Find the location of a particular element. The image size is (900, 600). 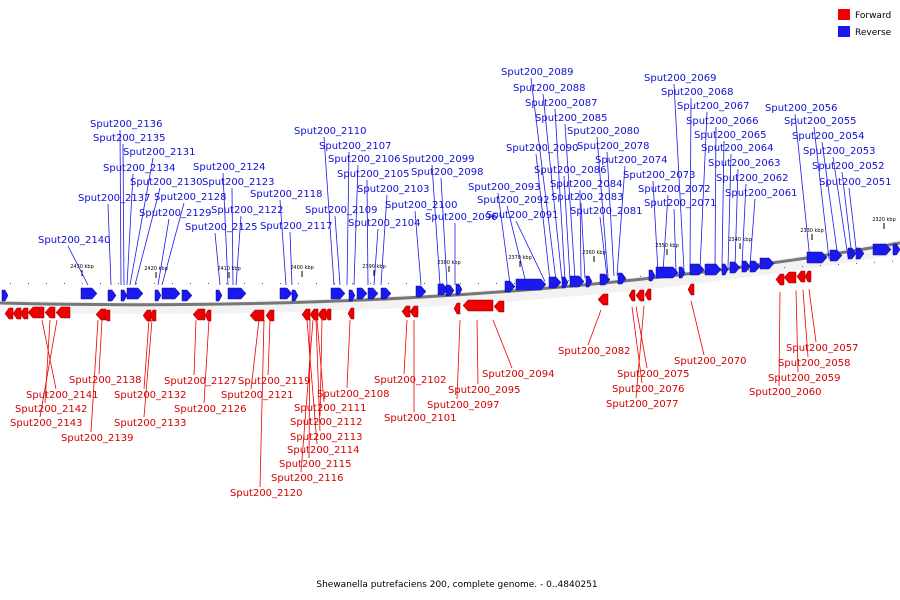

forward-gene-label: Sput200_2115 is located at coordinates (315, 464).